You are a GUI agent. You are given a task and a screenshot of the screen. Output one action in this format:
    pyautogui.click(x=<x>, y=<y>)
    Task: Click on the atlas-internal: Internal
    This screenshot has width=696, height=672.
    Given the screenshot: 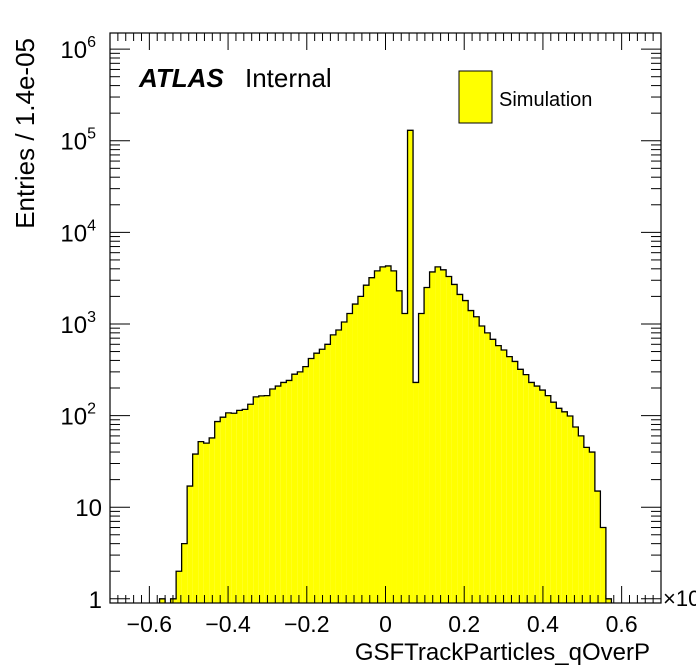 What is the action you would take?
    pyautogui.click(x=288, y=78)
    